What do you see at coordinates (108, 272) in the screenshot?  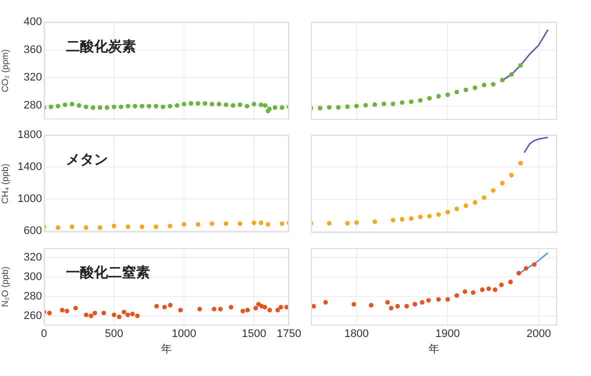 I see `text: 一酸化二窒素` at bounding box center [108, 272].